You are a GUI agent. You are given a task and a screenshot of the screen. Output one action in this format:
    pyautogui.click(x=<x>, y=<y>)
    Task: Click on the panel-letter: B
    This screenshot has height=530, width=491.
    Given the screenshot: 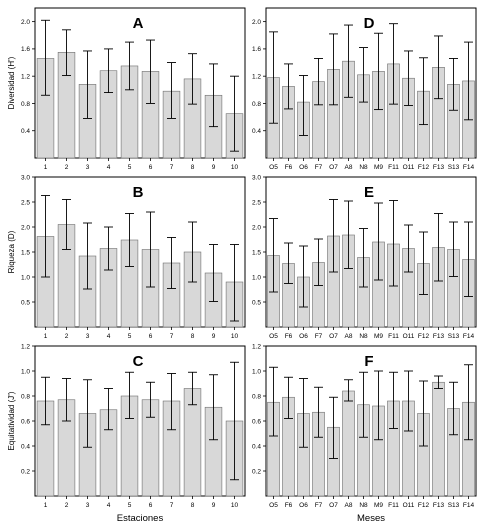 What is the action you would take?
    pyautogui.click(x=138, y=192)
    